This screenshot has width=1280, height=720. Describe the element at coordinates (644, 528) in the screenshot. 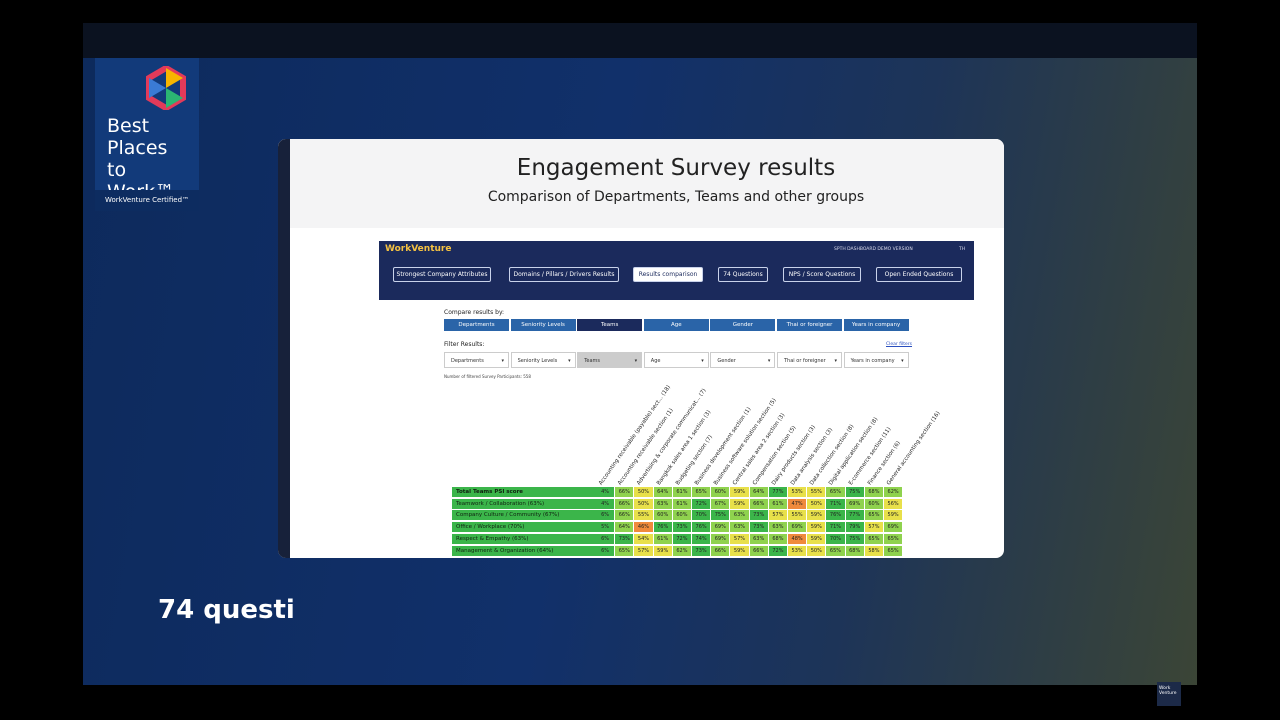

I see `heat-cell: 46%` at that location.